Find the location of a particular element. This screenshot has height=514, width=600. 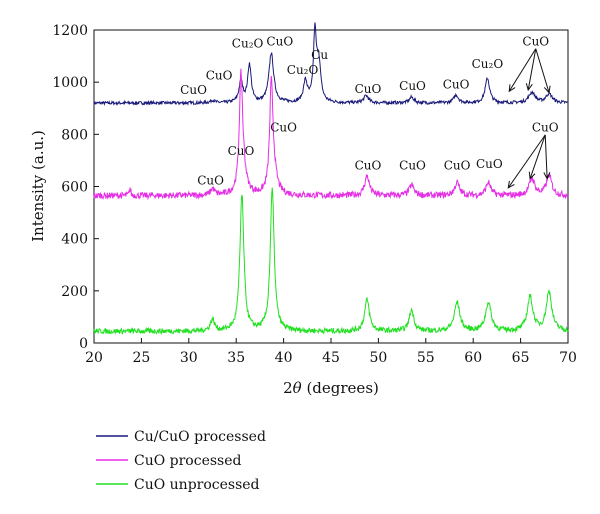

y-axis-ticks: 0 200 400 600 800 1000 1200 is located at coordinates (75, 187).